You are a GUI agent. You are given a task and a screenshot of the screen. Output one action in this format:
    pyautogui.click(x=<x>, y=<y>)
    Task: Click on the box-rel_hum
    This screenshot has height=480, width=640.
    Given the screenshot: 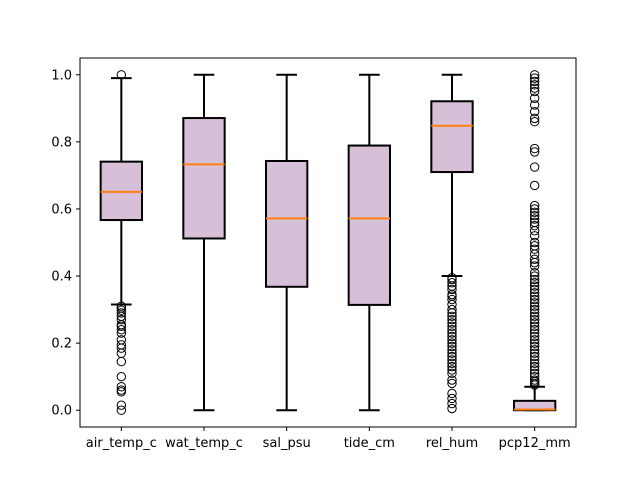 What is the action you would take?
    pyautogui.click(x=452, y=243)
    